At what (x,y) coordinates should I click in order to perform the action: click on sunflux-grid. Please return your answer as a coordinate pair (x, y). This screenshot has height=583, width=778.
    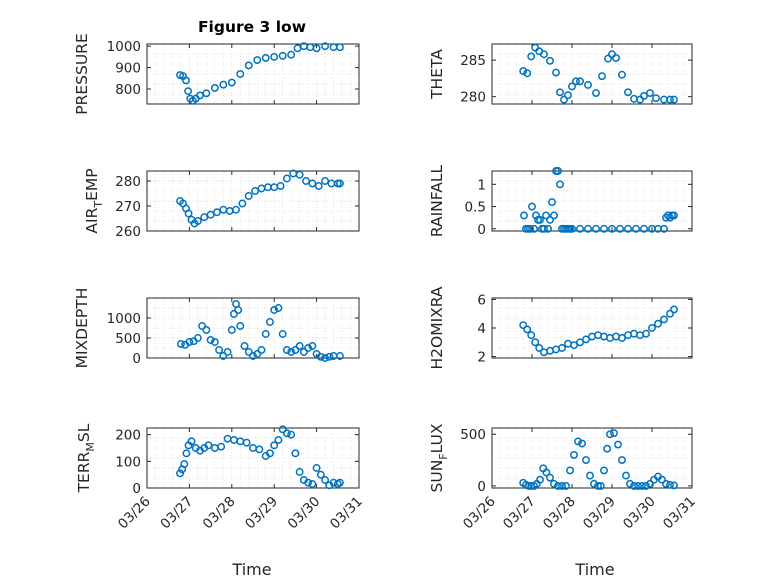
    Looking at the image, I should click on (592, 458).